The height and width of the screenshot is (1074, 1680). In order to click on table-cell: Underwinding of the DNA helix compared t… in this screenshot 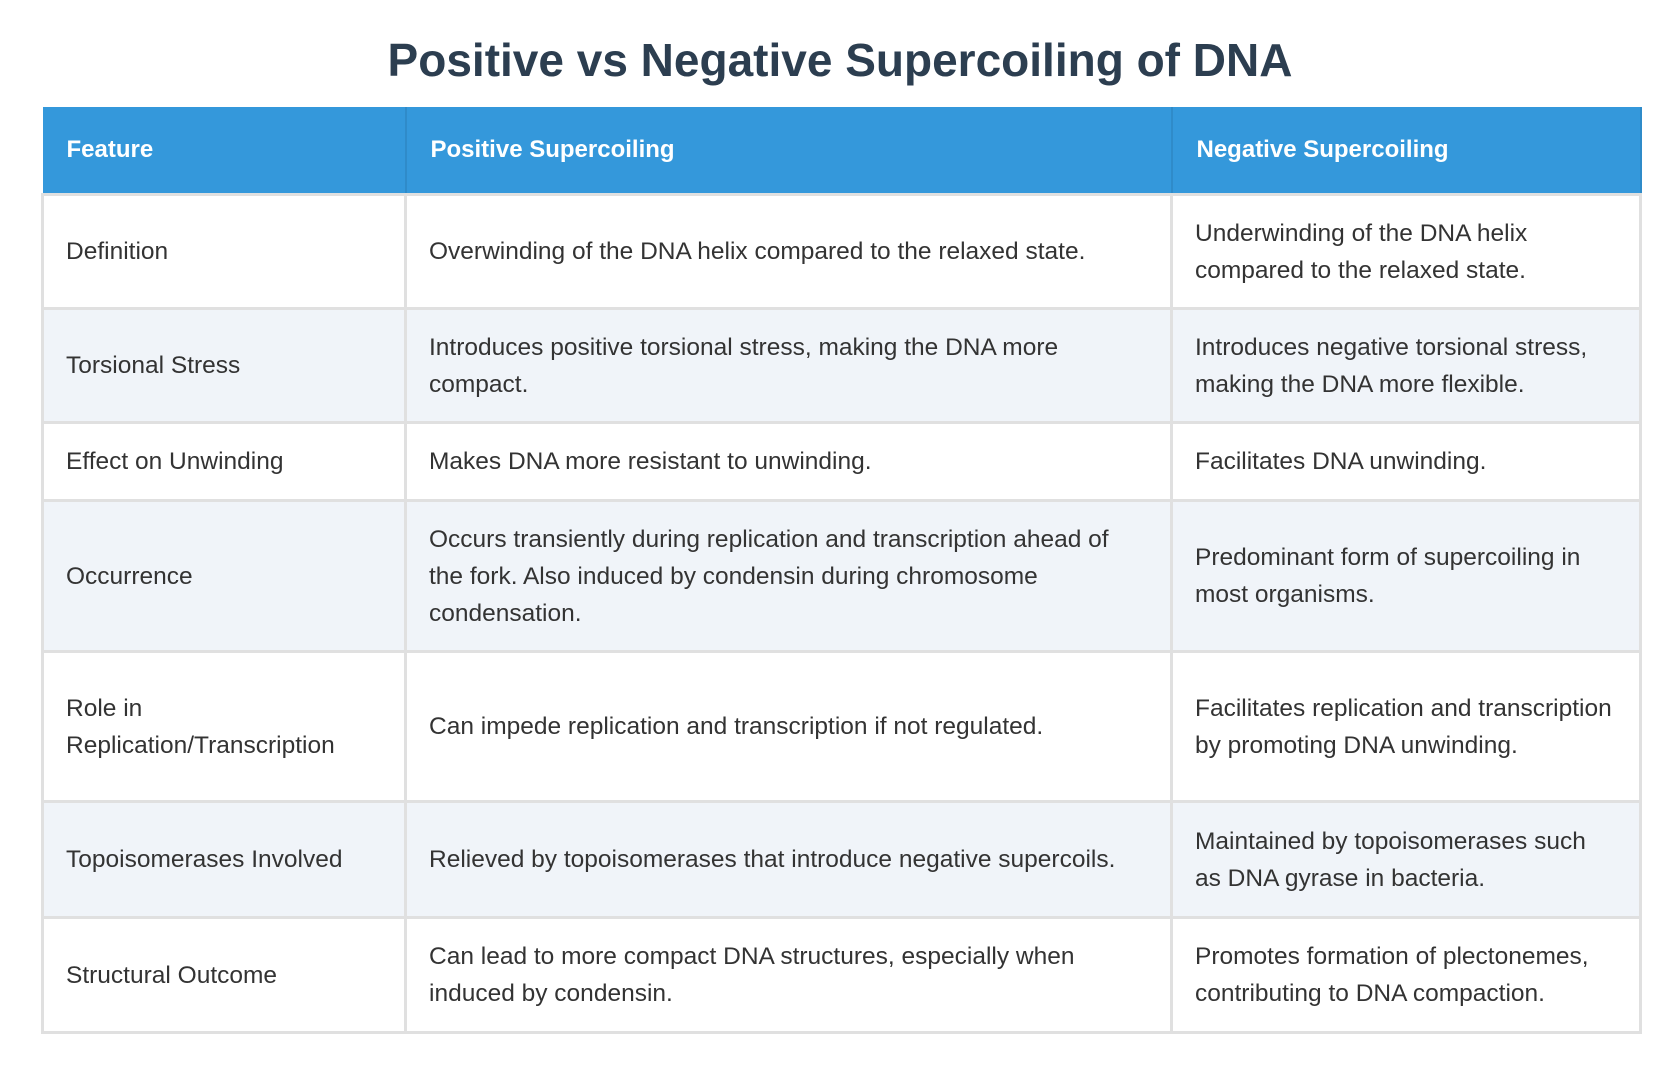, I will do `click(1406, 251)`.